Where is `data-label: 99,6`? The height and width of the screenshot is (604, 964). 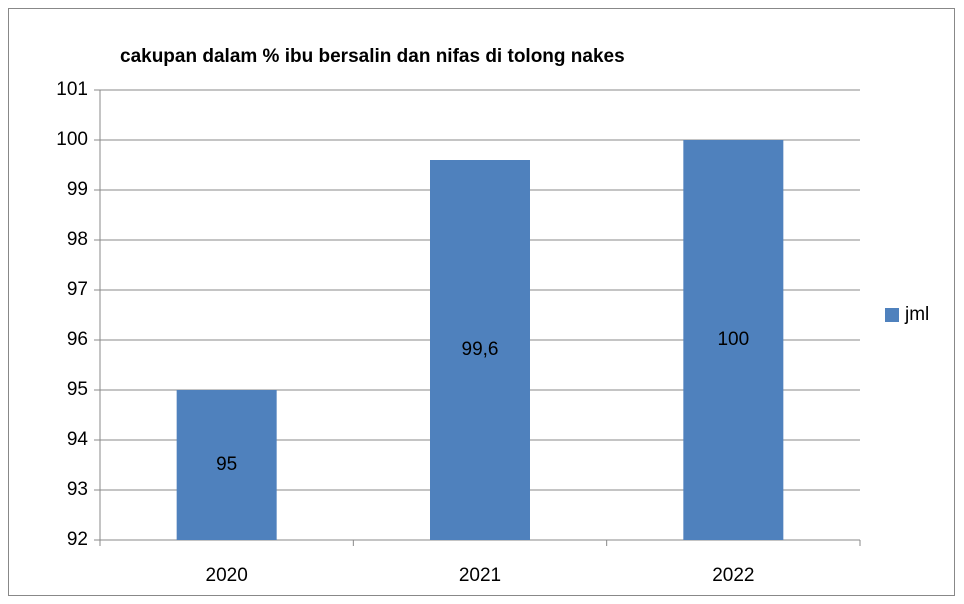
data-label: 99,6 is located at coordinates (480, 349).